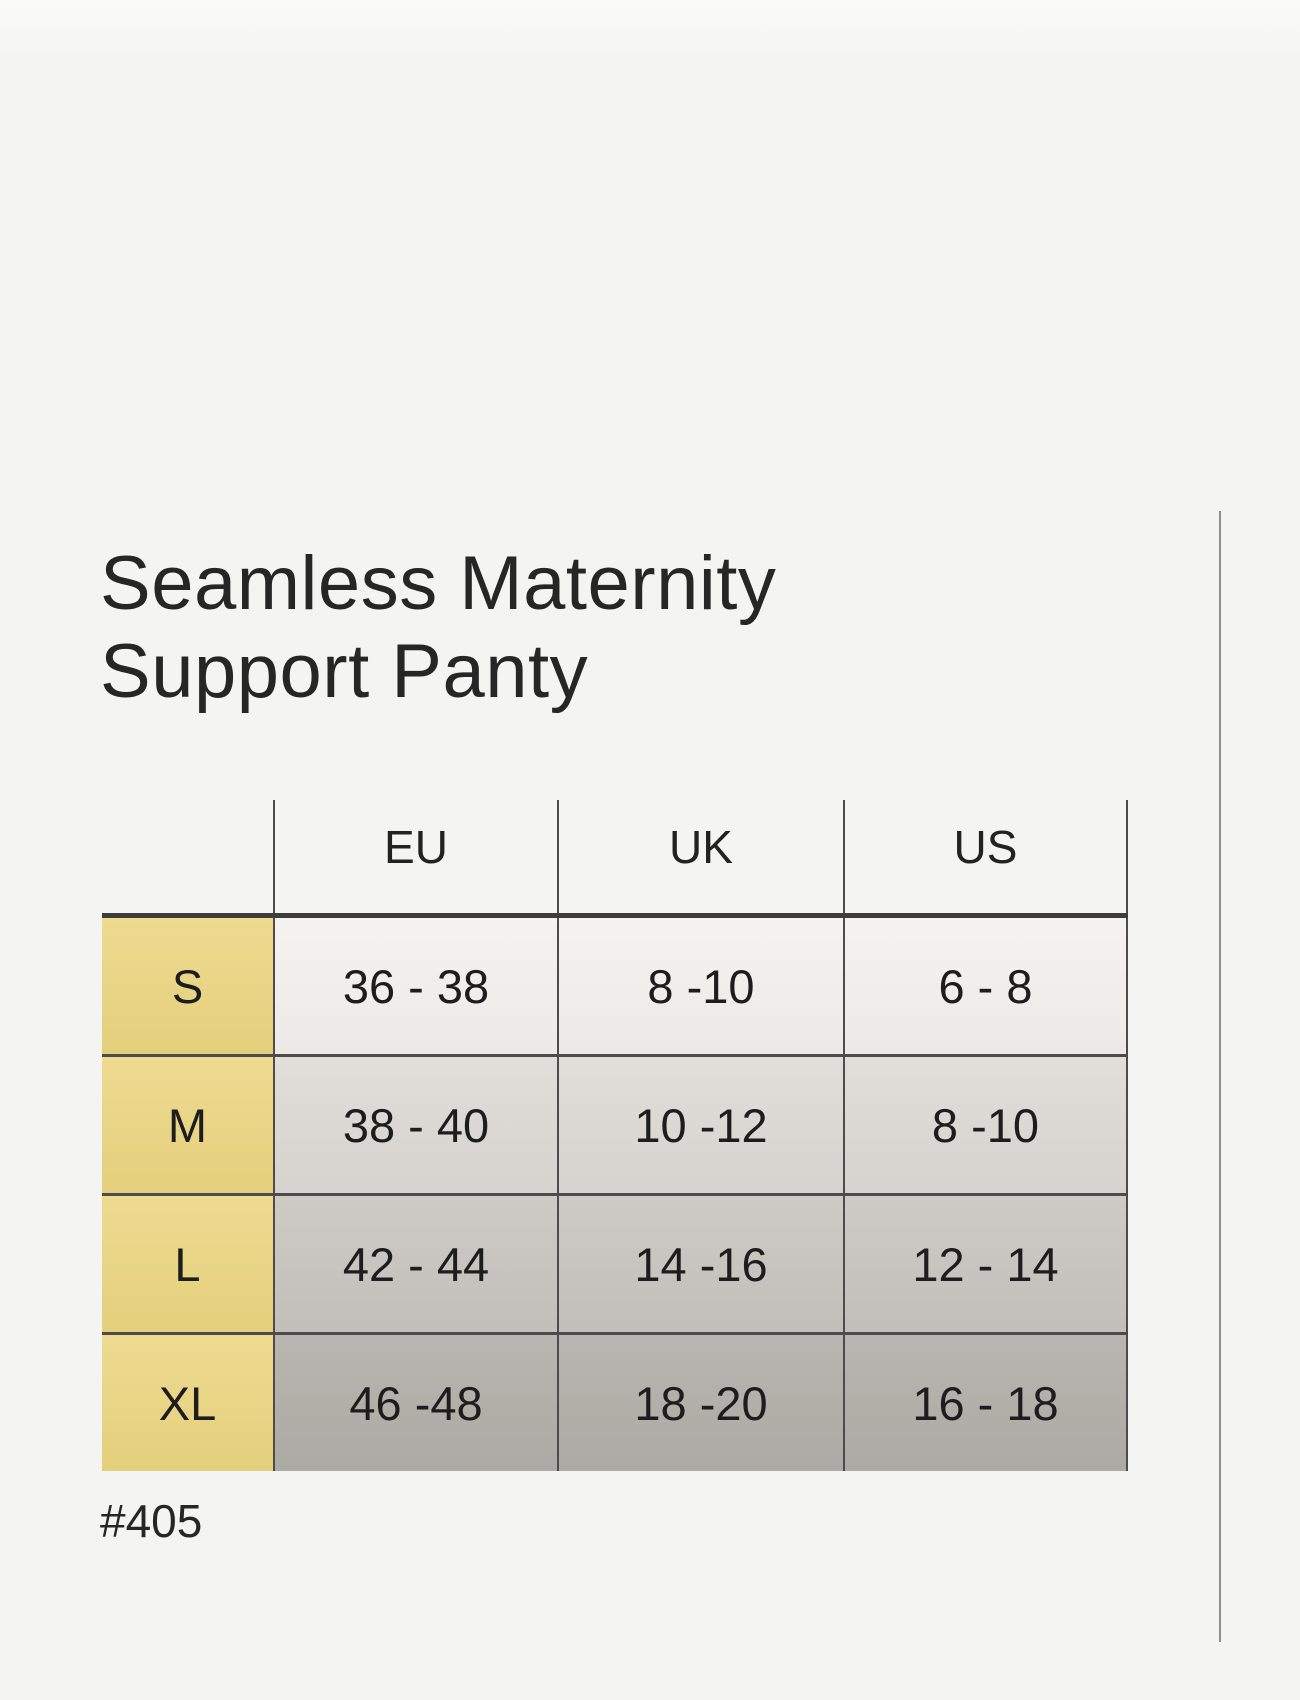 The width and height of the screenshot is (1300, 1700). Describe the element at coordinates (415, 1264) in the screenshot. I see `cell-l-eu: 42 - 44` at that location.